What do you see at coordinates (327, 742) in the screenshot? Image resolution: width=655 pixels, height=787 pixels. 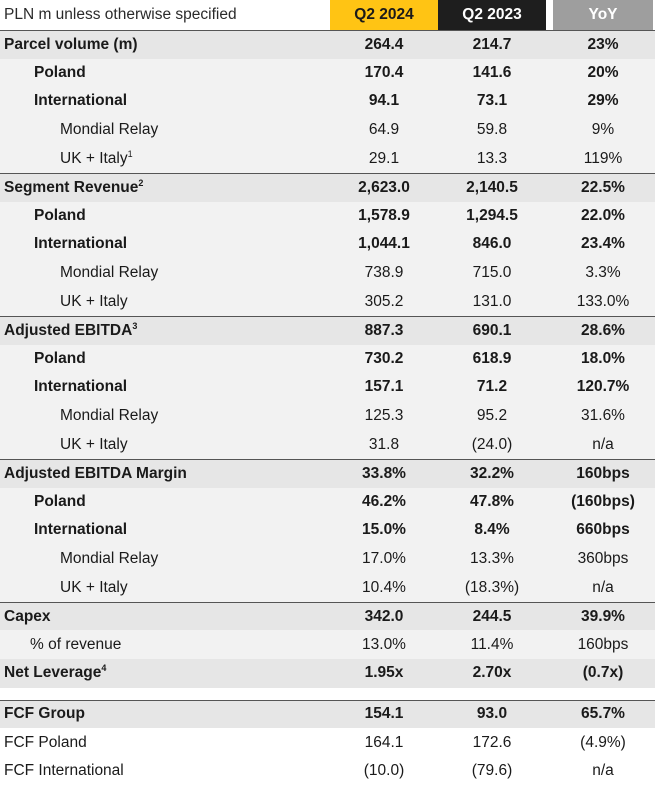 I see `table-row: FCF Poland 164.1 172.6 (4.9%)` at bounding box center [327, 742].